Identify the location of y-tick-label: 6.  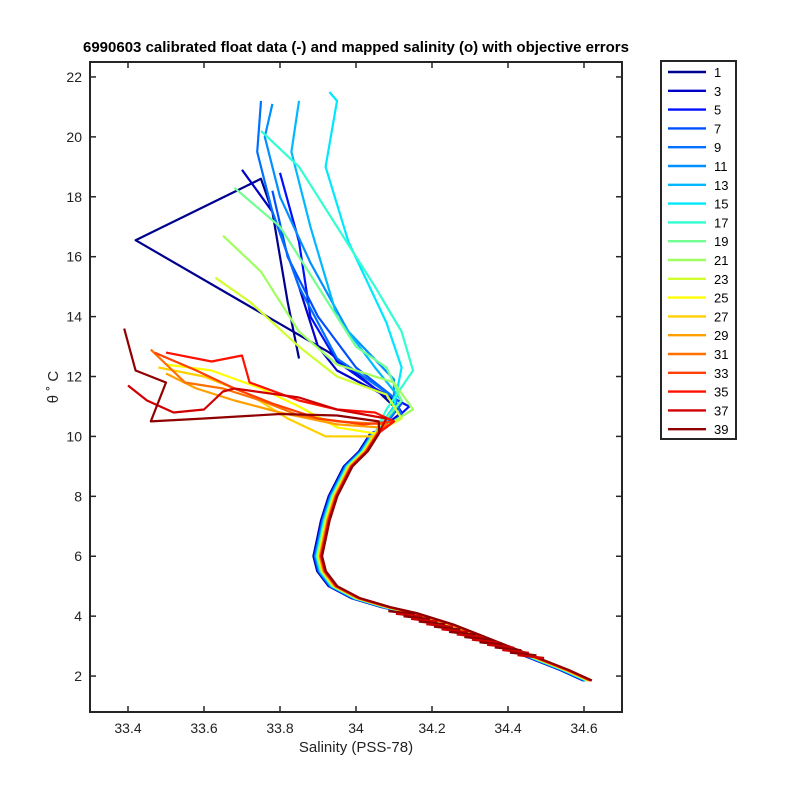
(78, 556).